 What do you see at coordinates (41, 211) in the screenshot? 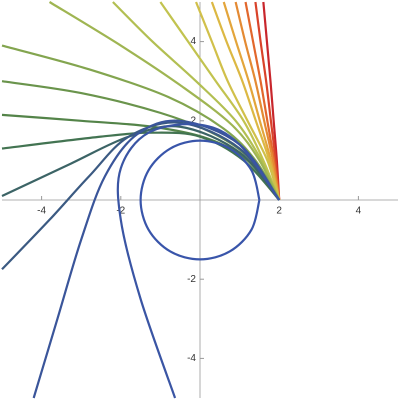
I see `x-tick-label: -4` at bounding box center [41, 211].